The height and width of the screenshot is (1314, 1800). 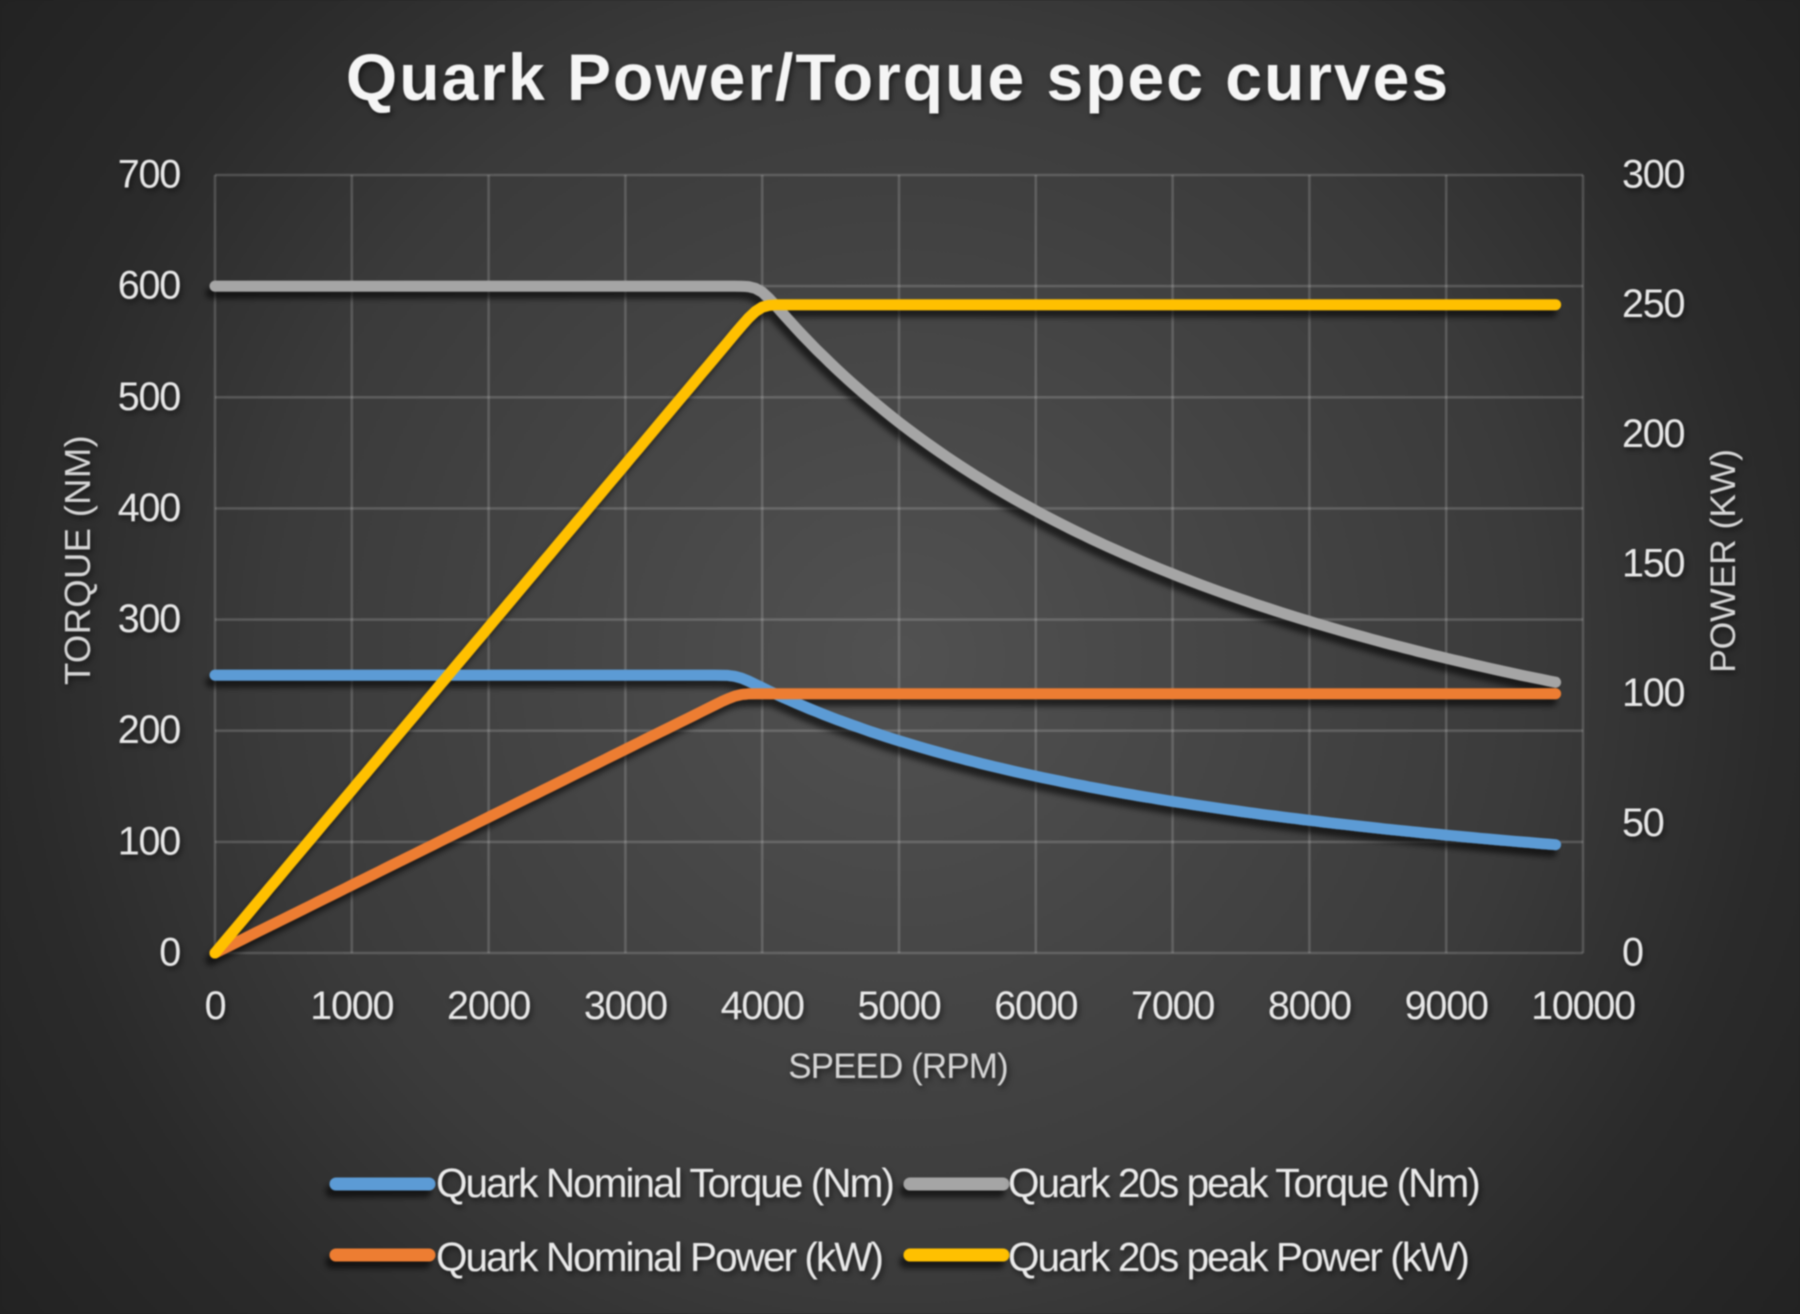 What do you see at coordinates (664, 1183) in the screenshot?
I see `svg-text: Quark Nominal Torque (Nm)` at bounding box center [664, 1183].